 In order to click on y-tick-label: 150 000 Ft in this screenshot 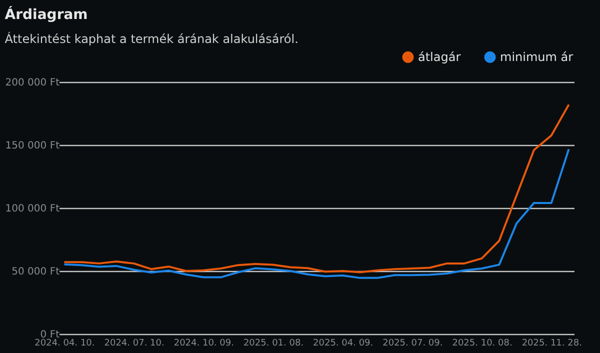, I will do `click(32, 146)`.